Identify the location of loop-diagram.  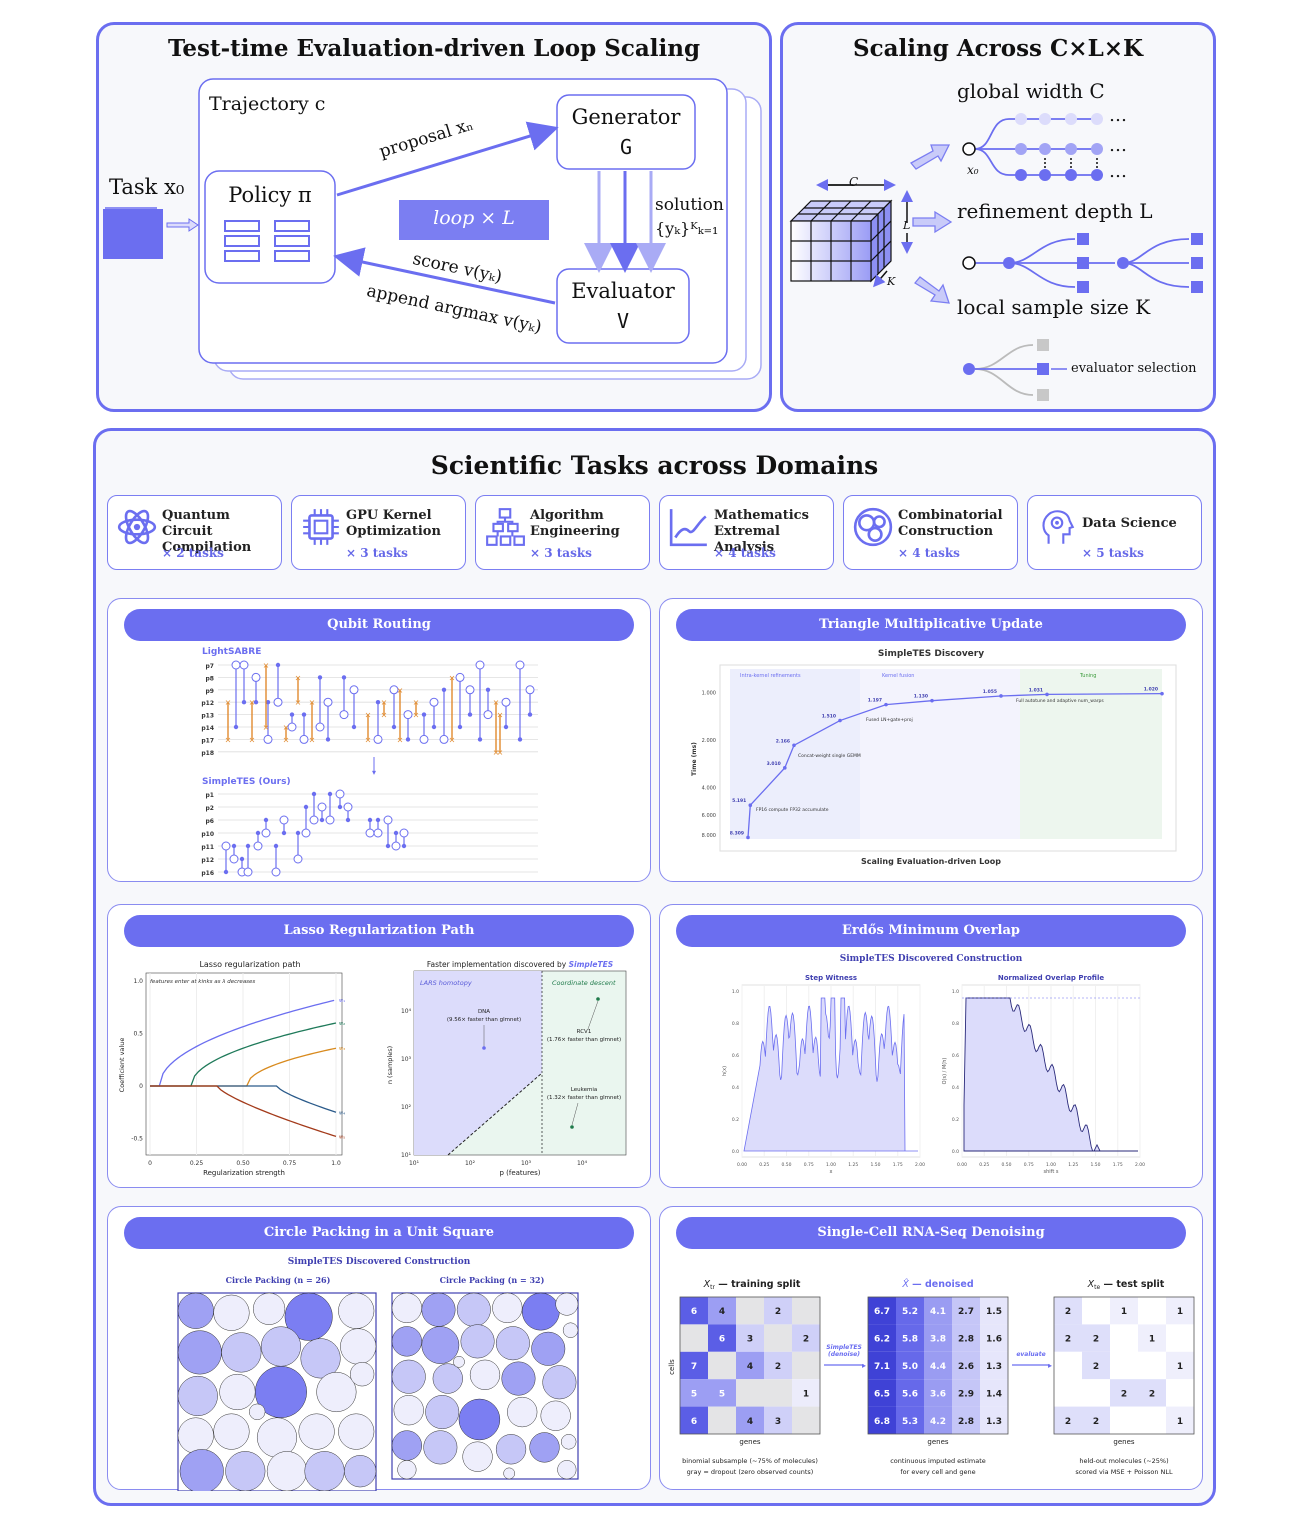
(432, 229).